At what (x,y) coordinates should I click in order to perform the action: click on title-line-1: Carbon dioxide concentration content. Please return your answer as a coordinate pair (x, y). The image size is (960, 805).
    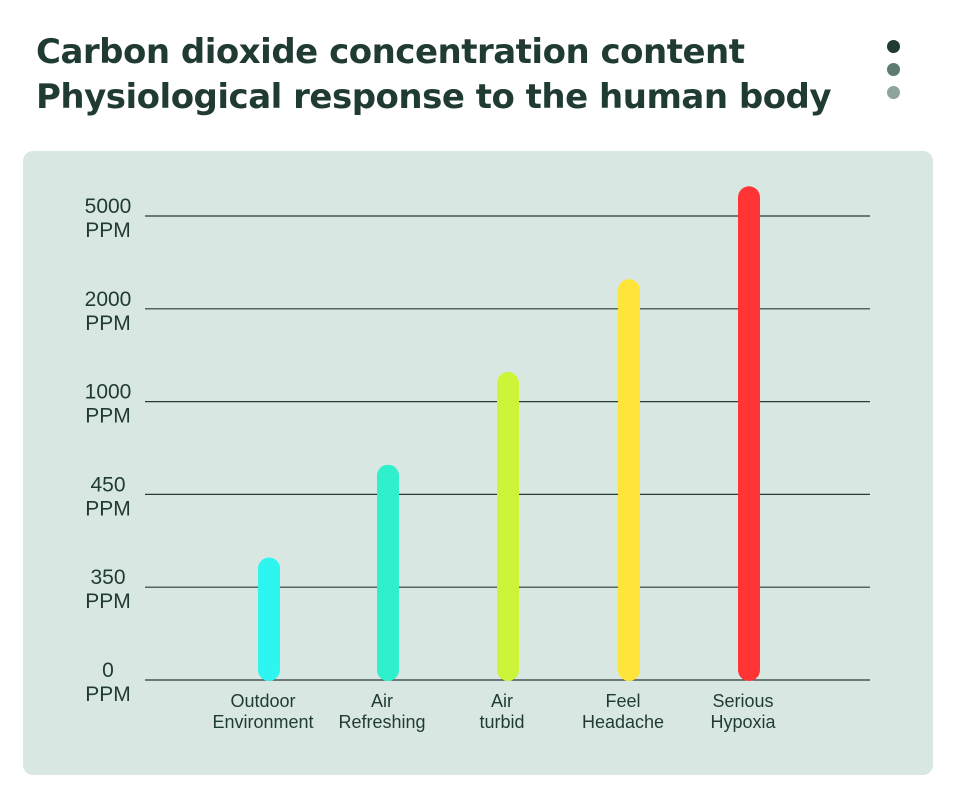
    Looking at the image, I should click on (390, 52).